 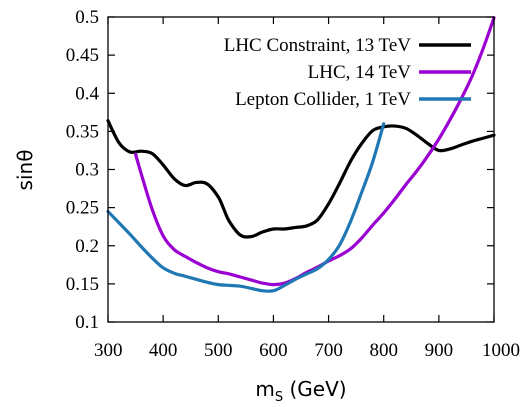 I want to click on x-axis-label-unit: (GeV), so click(x=314, y=389).